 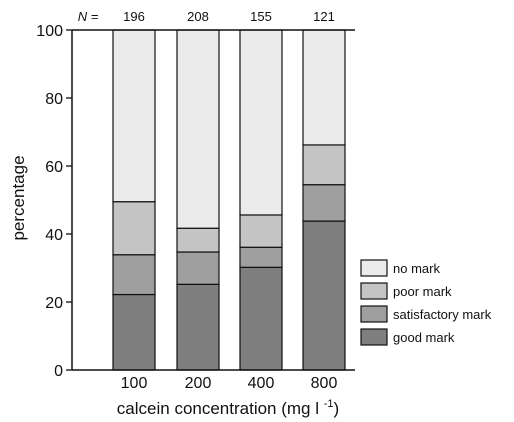 What do you see at coordinates (374, 337) in the screenshot?
I see `legend-swatch-good-mark` at bounding box center [374, 337].